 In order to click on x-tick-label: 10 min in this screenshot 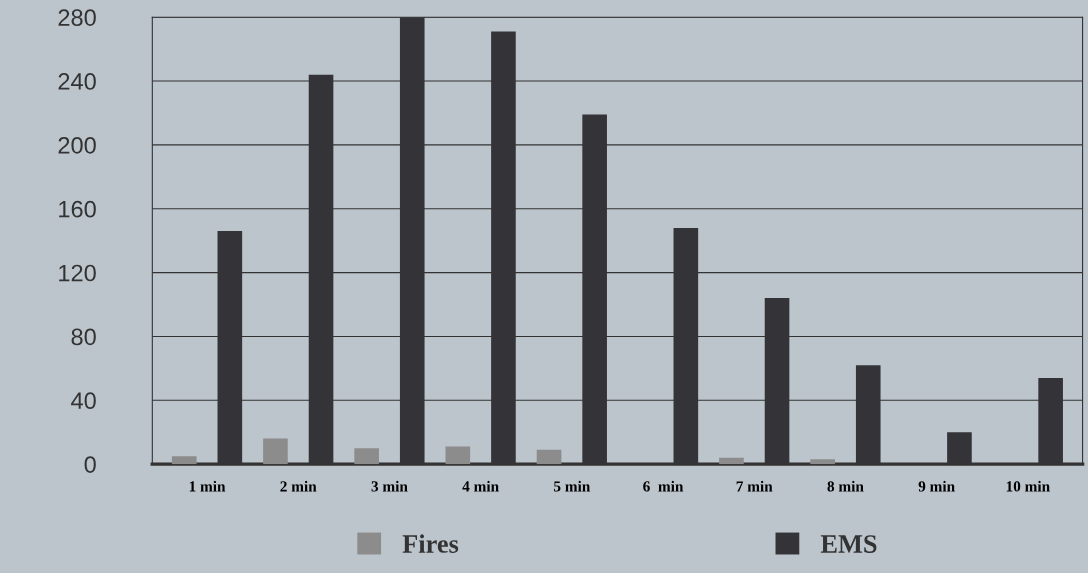, I will do `click(1028, 486)`.